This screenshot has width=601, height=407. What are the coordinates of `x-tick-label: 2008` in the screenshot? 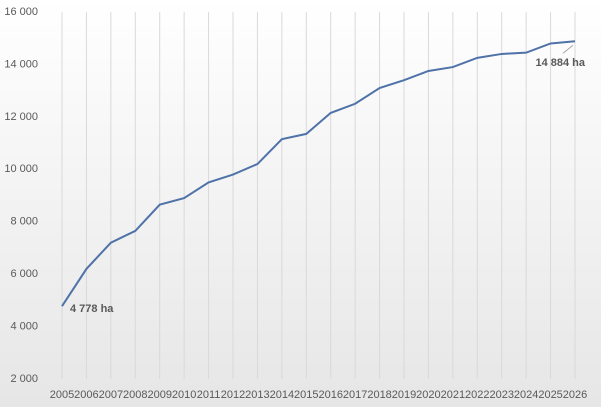 It's located at (135, 395).